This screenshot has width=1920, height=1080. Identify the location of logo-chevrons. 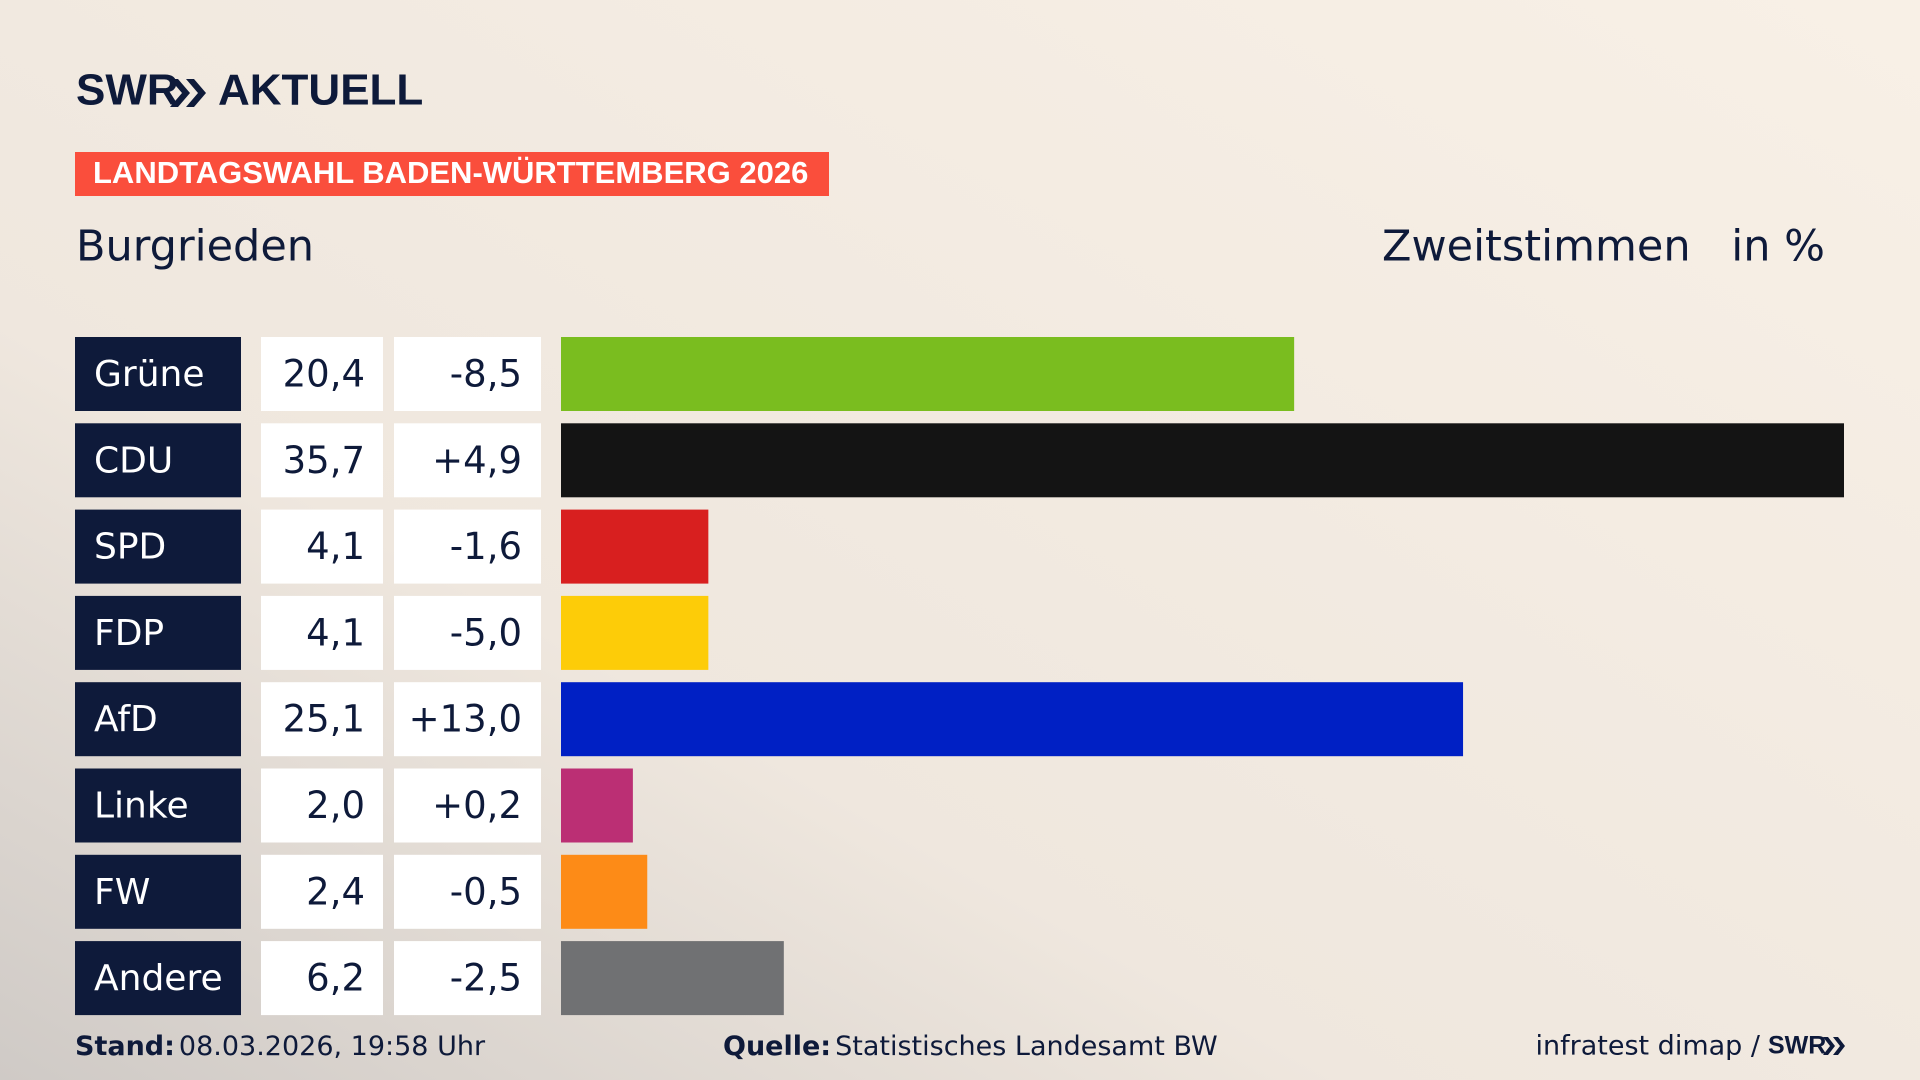
(188, 93).